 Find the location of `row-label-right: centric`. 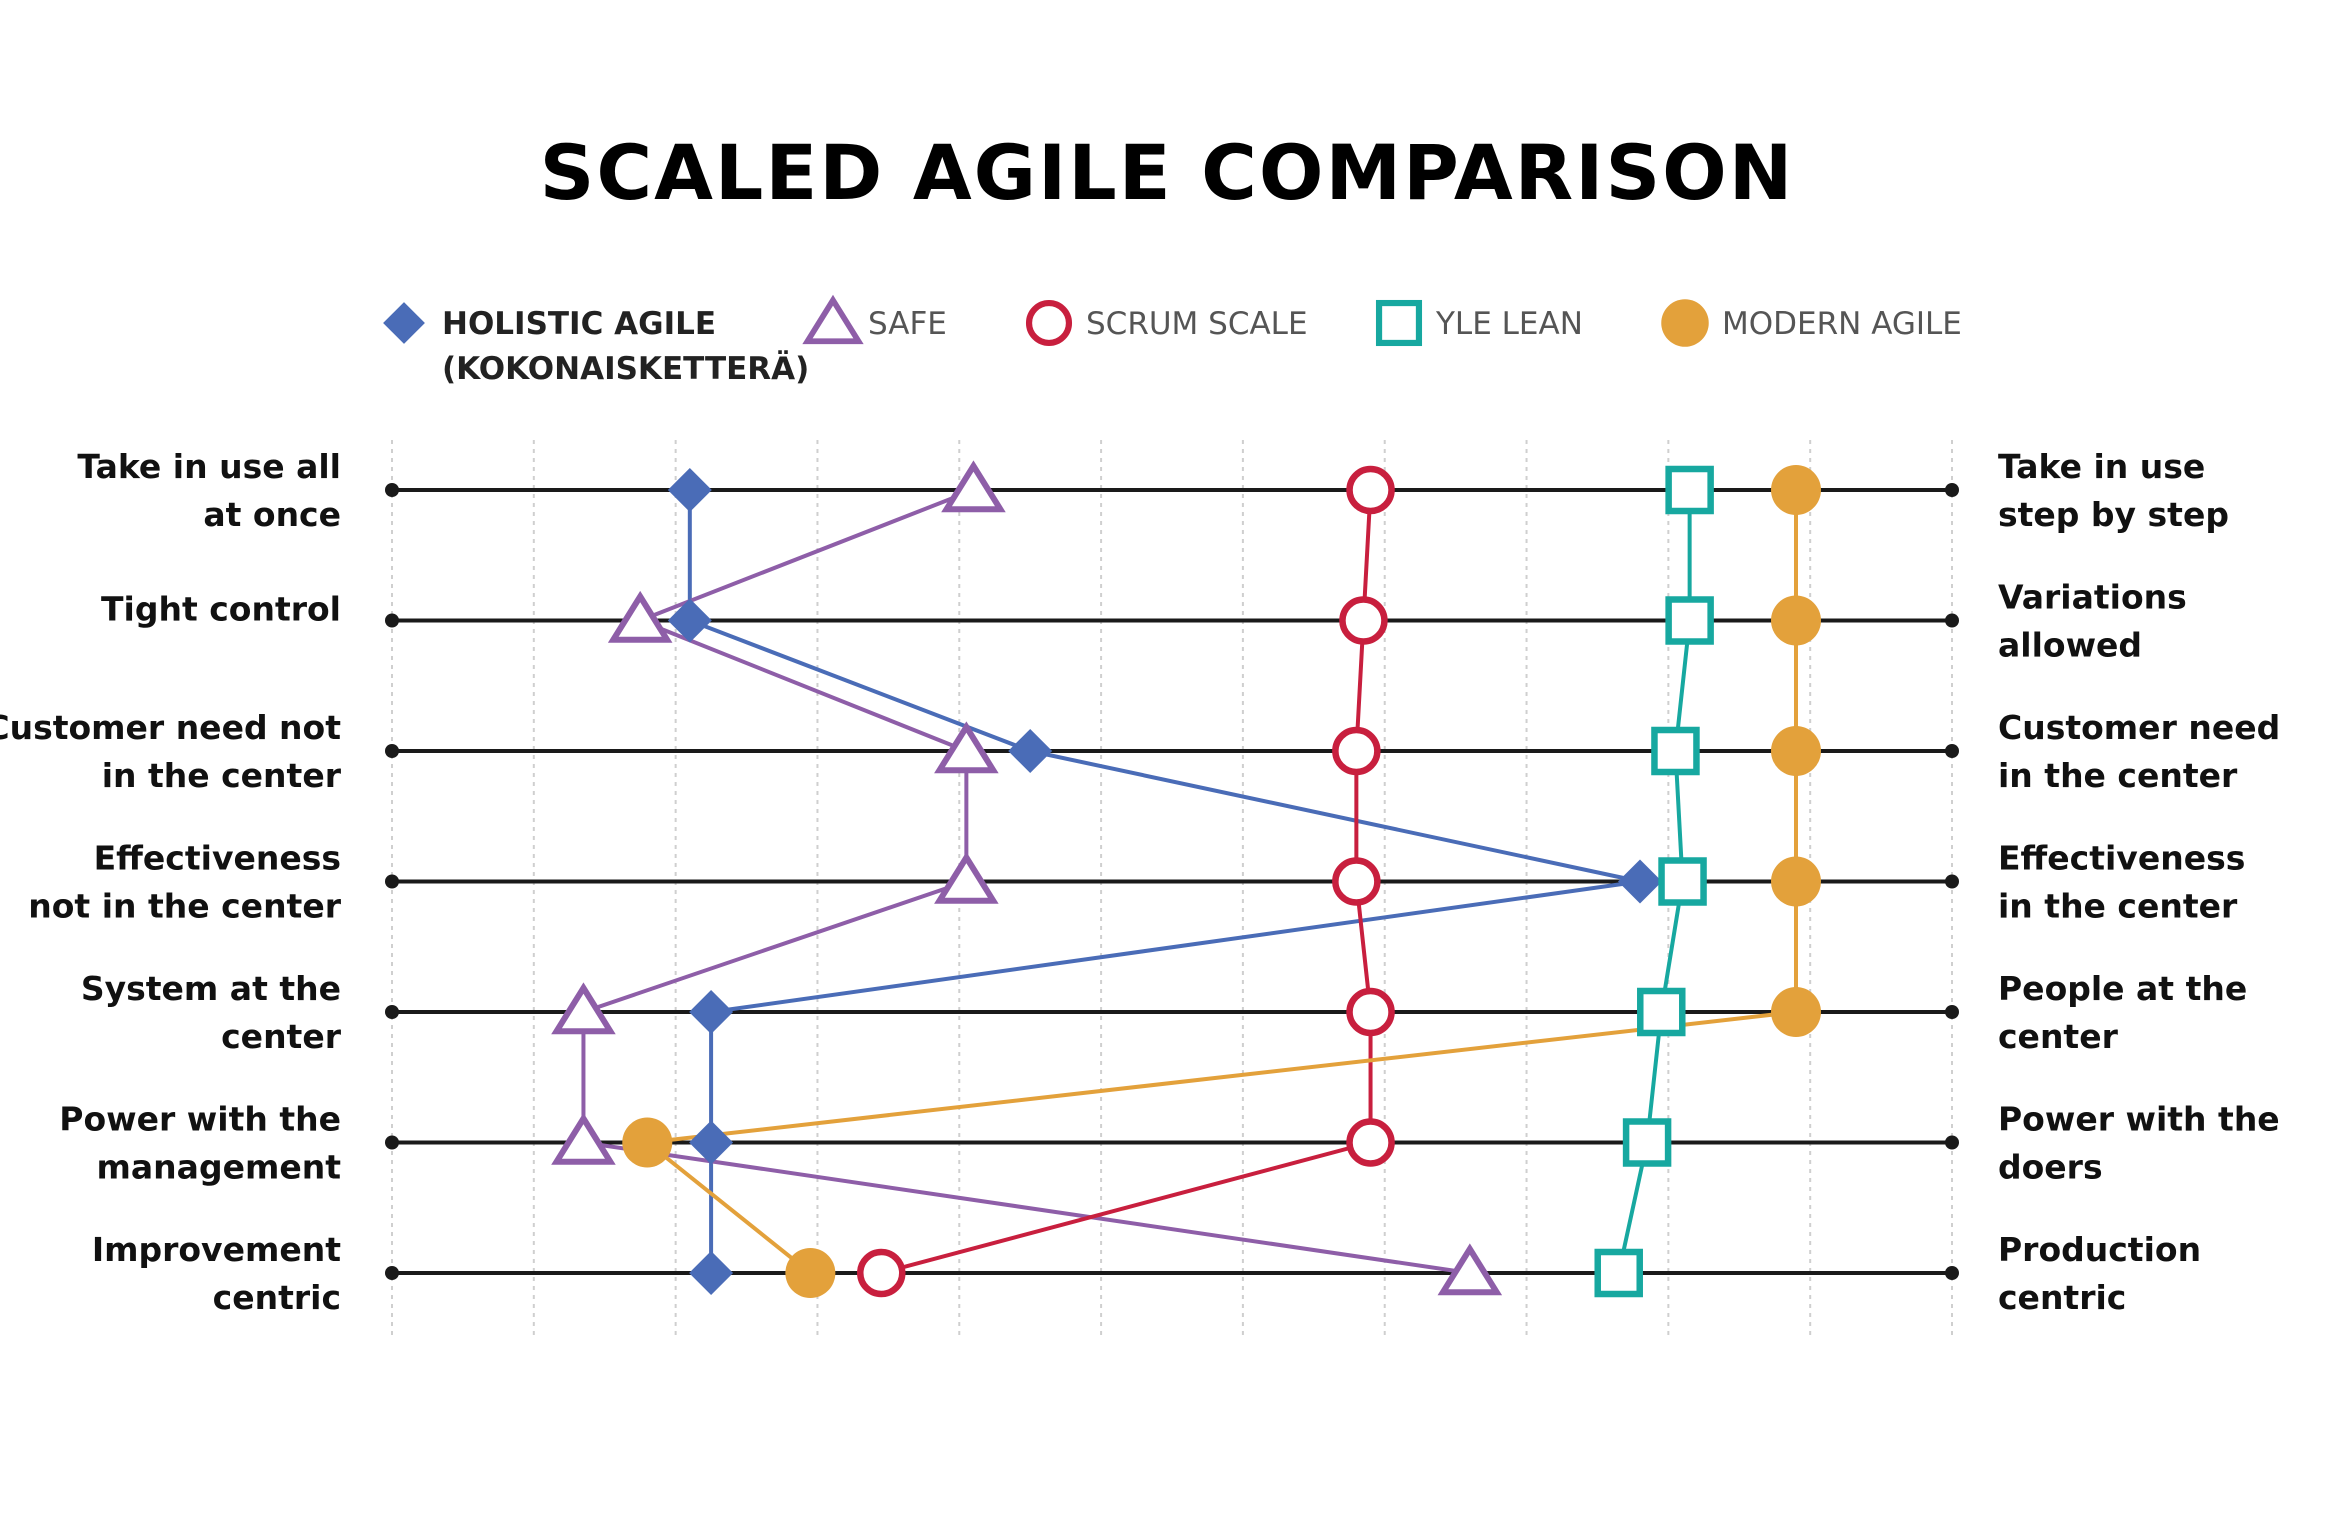

row-label-right: centric is located at coordinates (2062, 1297).